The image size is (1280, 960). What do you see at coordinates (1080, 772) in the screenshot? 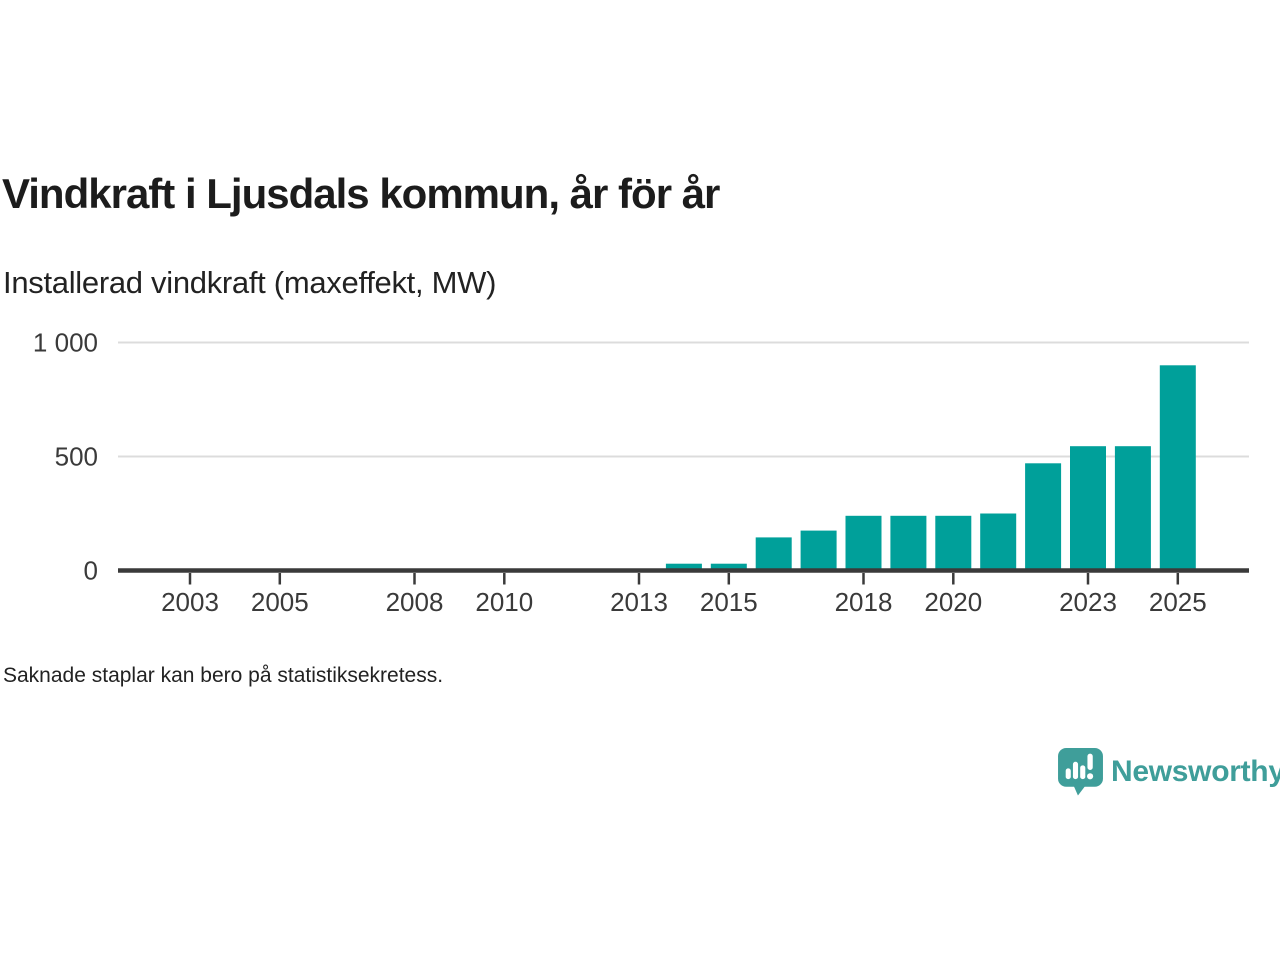
I see `newsworthy-logo-icon` at bounding box center [1080, 772].